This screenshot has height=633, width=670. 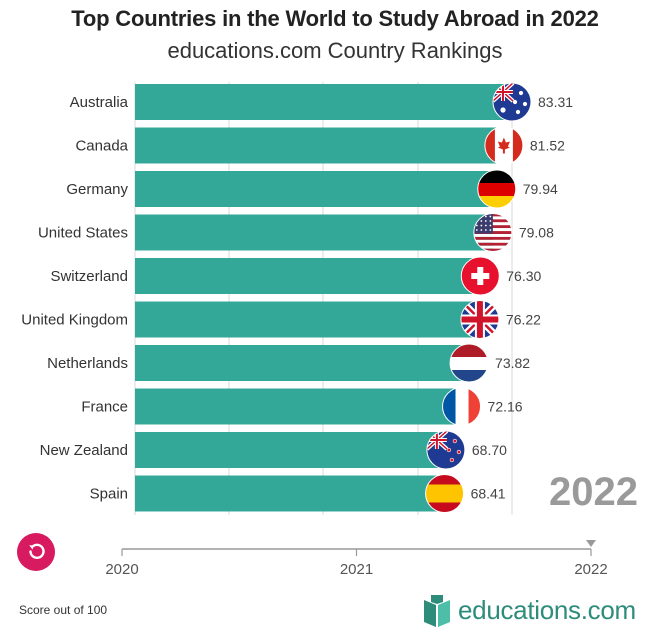 What do you see at coordinates (593, 492) in the screenshot?
I see `current-year-display: 2022` at bounding box center [593, 492].